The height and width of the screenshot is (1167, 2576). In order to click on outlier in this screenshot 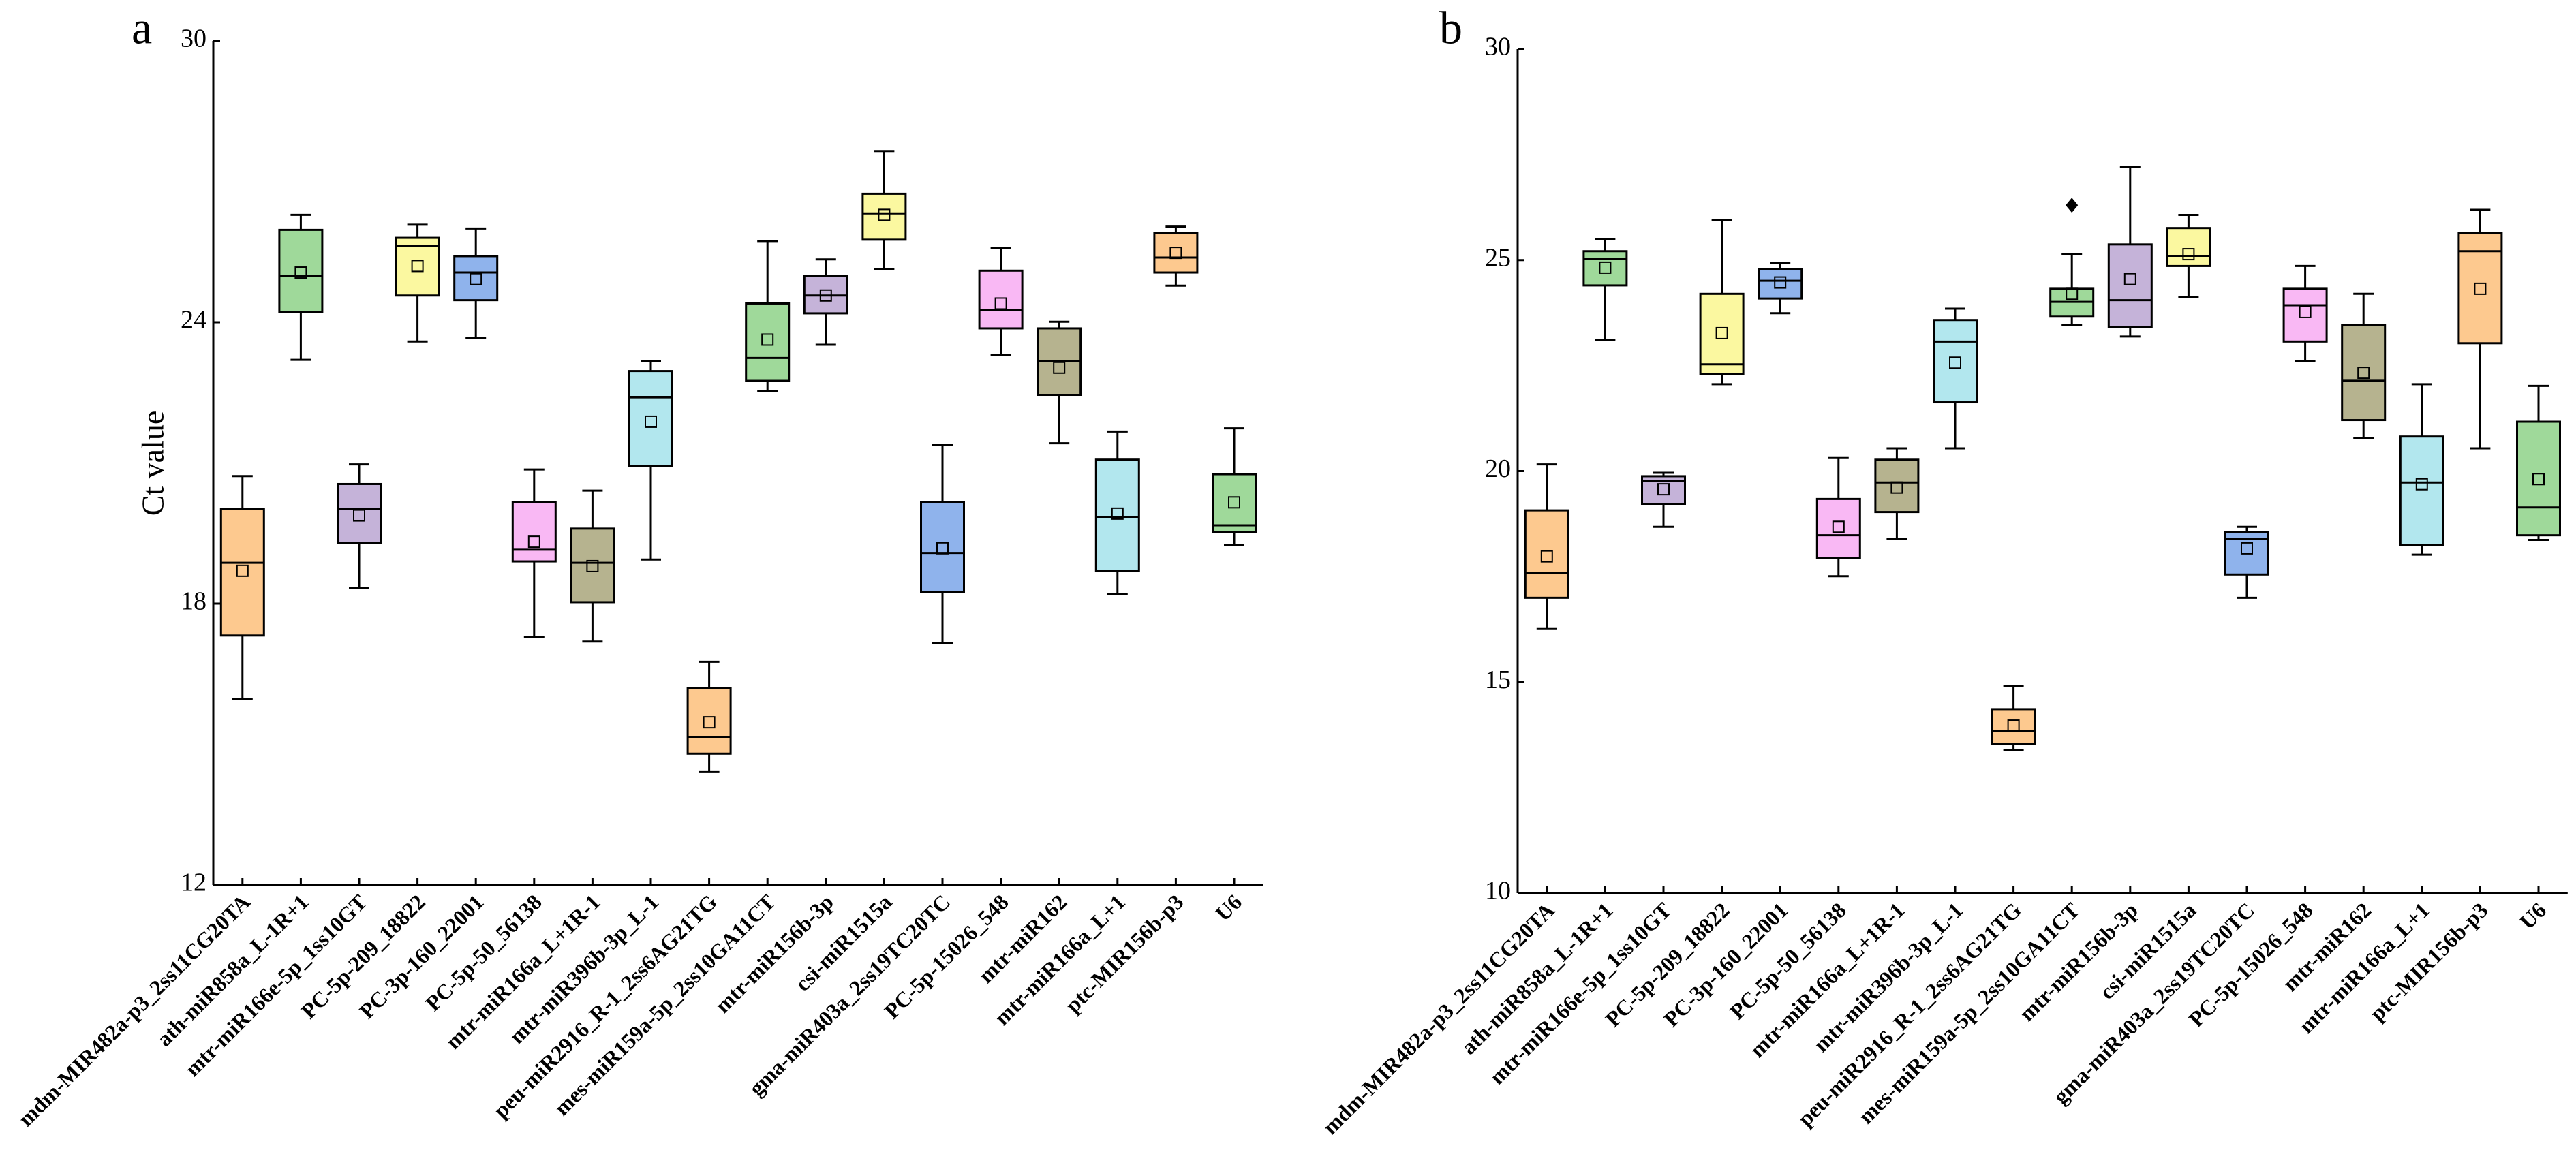, I will do `click(2072, 205)`.